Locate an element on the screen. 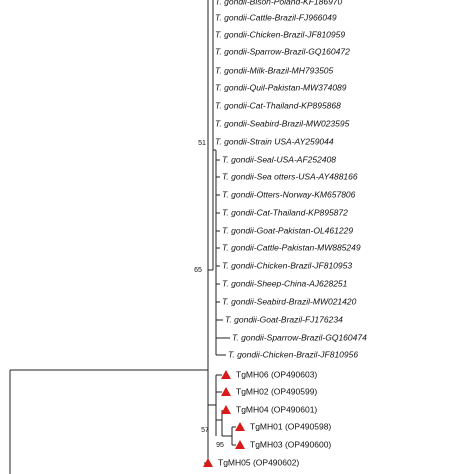  leaf-label: T. gondii-Otters-Norway-KM657806 is located at coordinates (289, 194).